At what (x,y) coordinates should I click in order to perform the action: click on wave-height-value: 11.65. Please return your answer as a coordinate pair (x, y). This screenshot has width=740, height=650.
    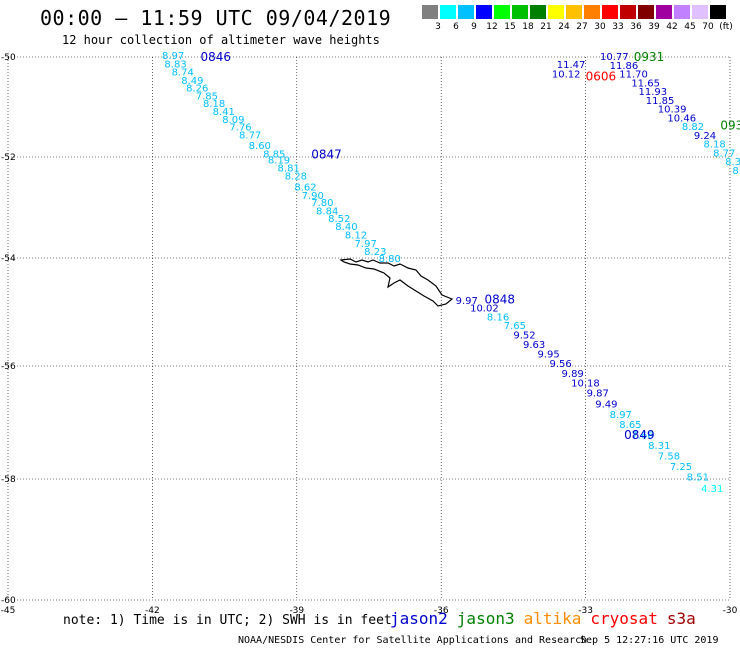
    Looking at the image, I should click on (645, 84).